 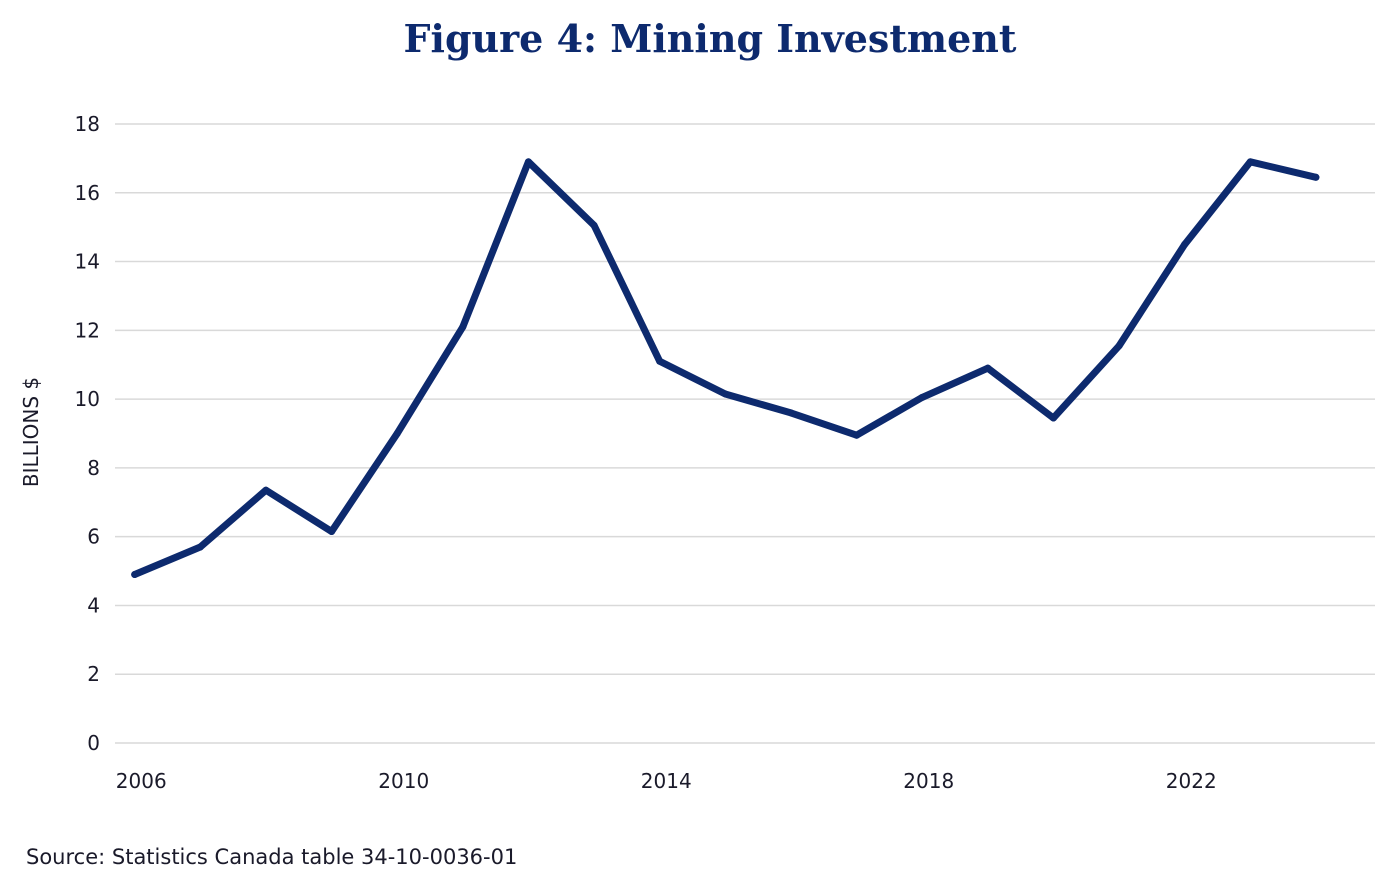 What do you see at coordinates (93, 743) in the screenshot?
I see `y-tick-label: 0` at bounding box center [93, 743].